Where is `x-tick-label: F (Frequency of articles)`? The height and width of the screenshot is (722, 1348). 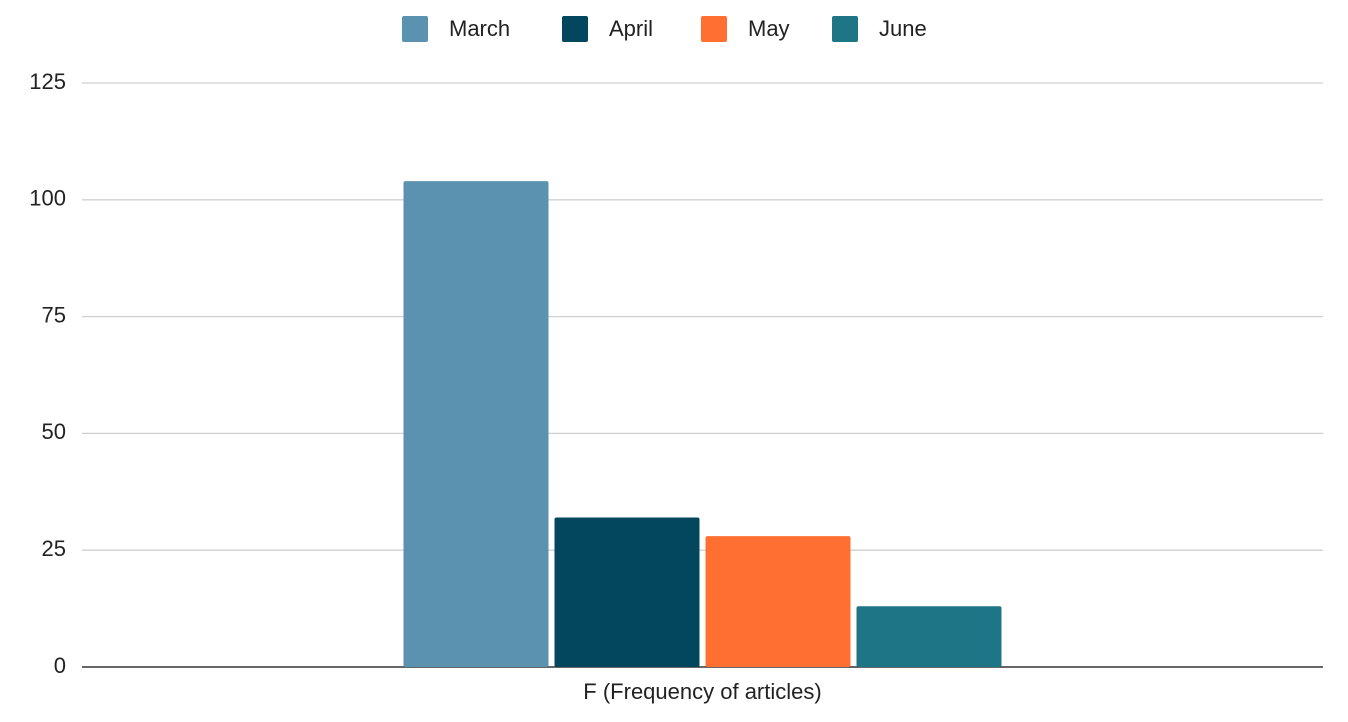 x-tick-label: F (Frequency of articles) is located at coordinates (702, 691).